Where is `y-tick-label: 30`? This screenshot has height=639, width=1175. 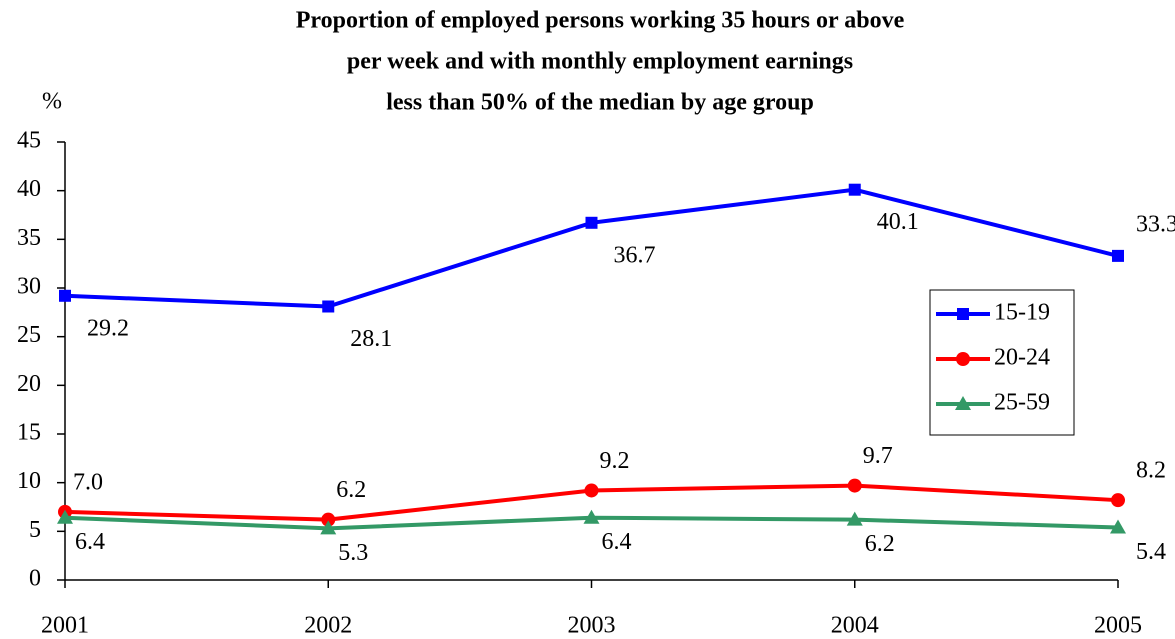 y-tick-label: 30 is located at coordinates (29, 287).